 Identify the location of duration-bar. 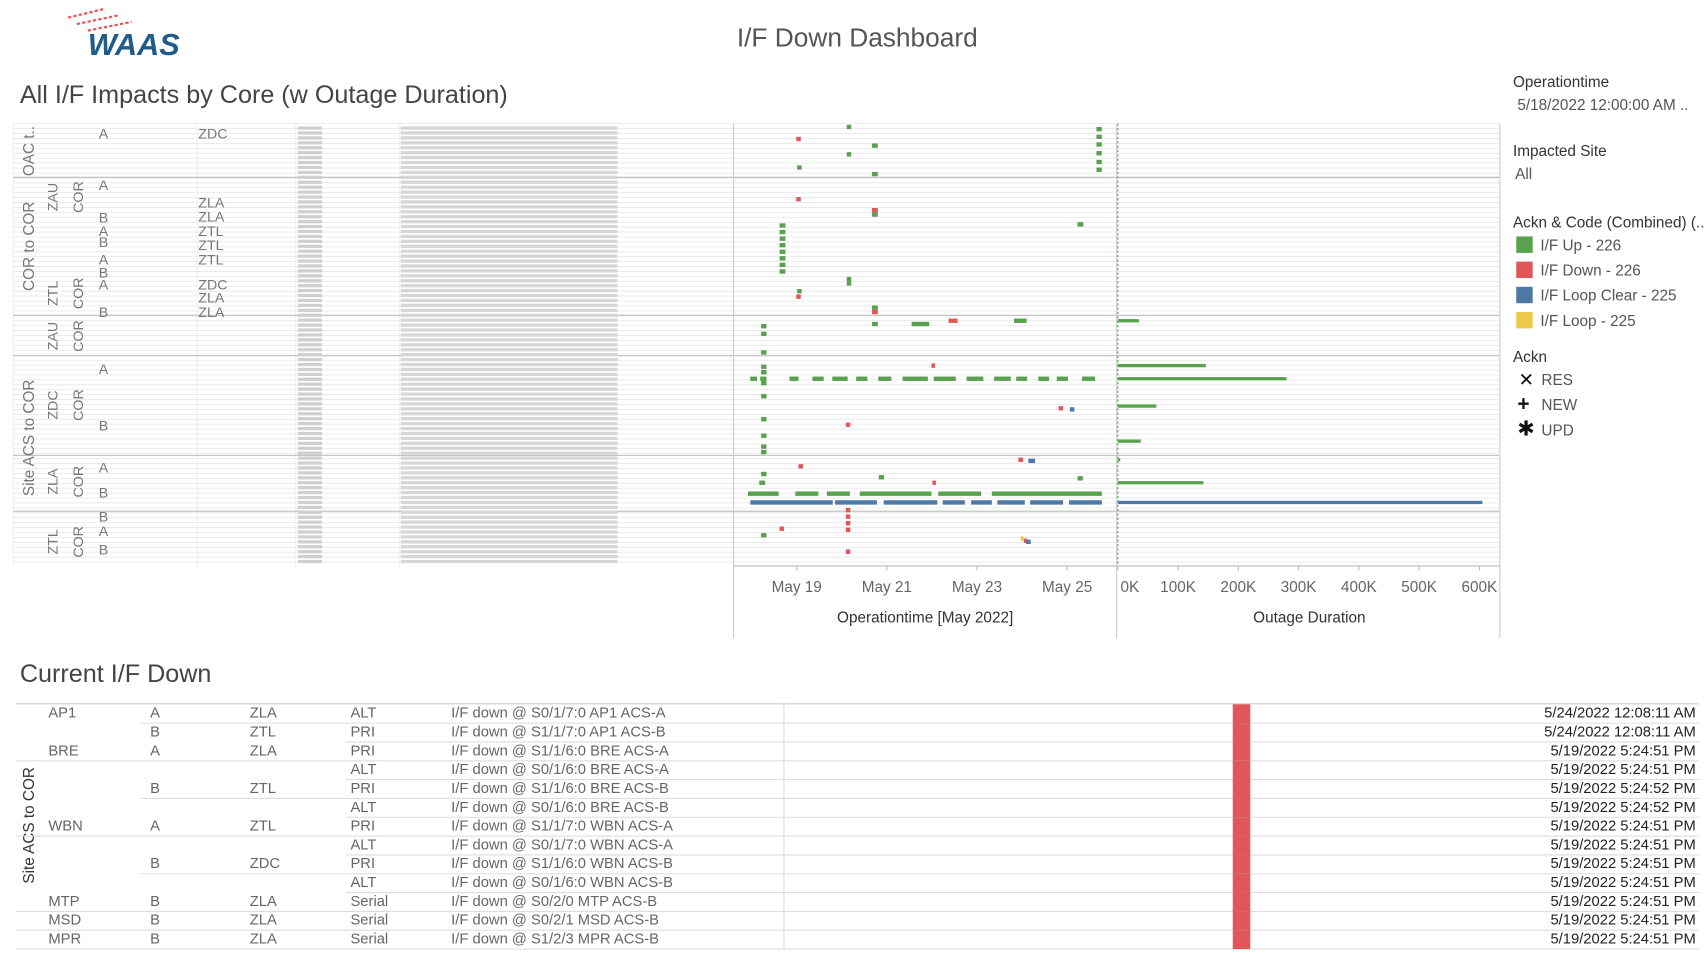
(1128, 321).